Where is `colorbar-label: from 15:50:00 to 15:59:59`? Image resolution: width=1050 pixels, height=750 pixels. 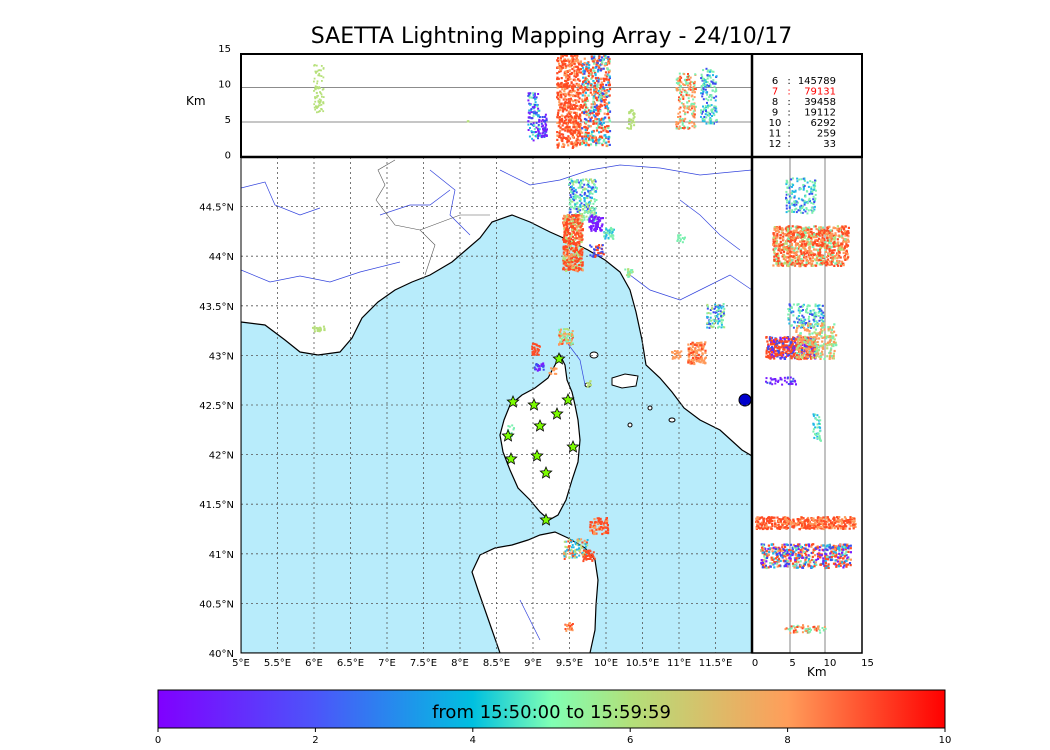 colorbar-label: from 15:50:00 to 15:59:59 is located at coordinates (551, 712).